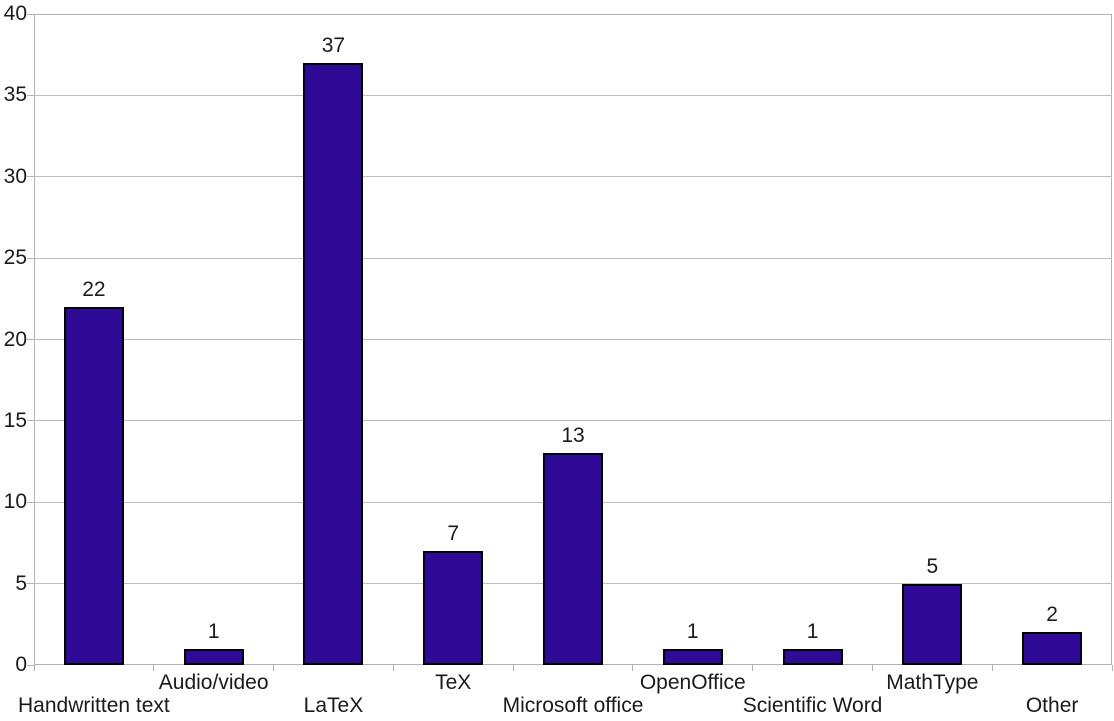 Image resolution: width=1114 pixels, height=721 pixels. I want to click on y-axis-label: 35, so click(15, 95).